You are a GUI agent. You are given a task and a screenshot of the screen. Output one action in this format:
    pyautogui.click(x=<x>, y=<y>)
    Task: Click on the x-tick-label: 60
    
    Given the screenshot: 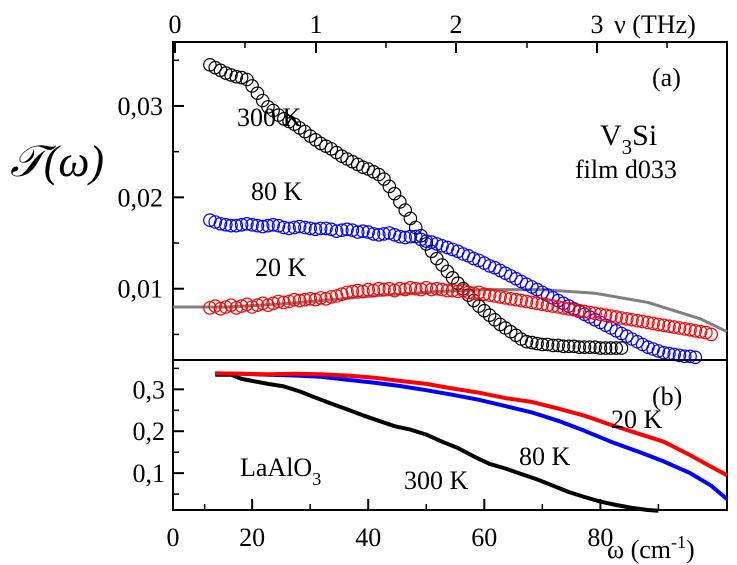 What is the action you would take?
    pyautogui.click(x=484, y=537)
    